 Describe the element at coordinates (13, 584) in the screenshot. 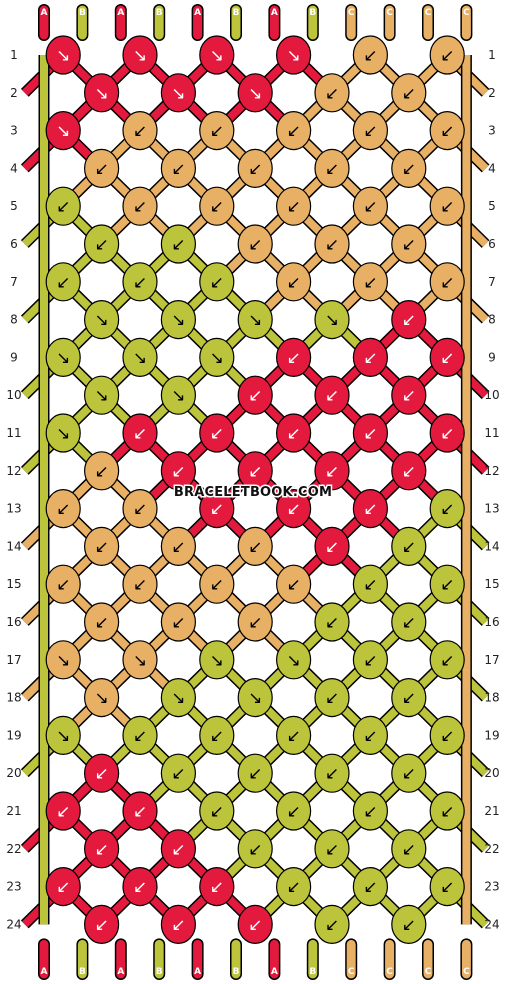

I see `row-number-left: 15` at that location.